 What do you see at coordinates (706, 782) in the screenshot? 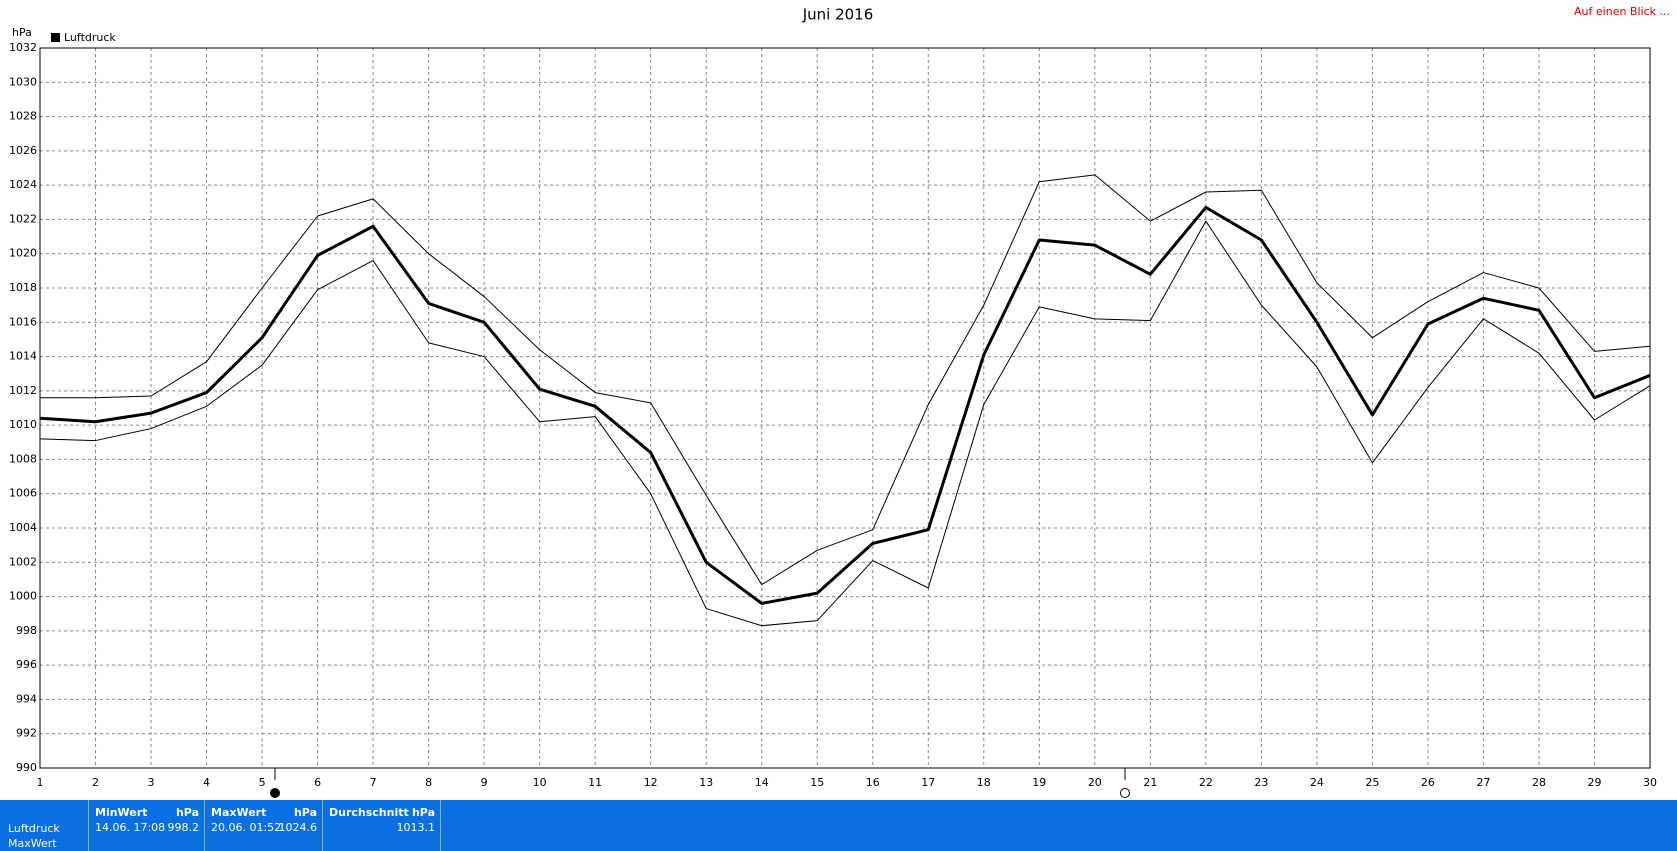
I see `x-tick-label: 13` at bounding box center [706, 782].